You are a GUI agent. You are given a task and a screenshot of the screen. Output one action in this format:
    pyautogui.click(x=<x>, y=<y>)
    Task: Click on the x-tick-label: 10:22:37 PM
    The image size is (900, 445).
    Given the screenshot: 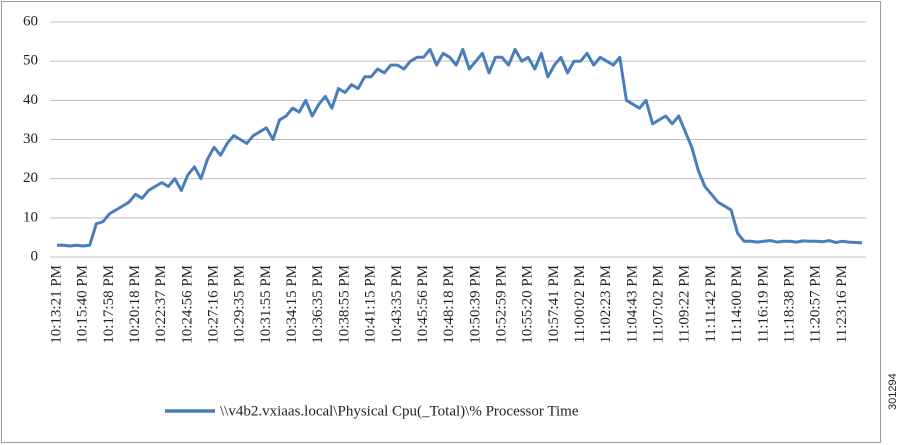 What is the action you would take?
    pyautogui.click(x=161, y=304)
    